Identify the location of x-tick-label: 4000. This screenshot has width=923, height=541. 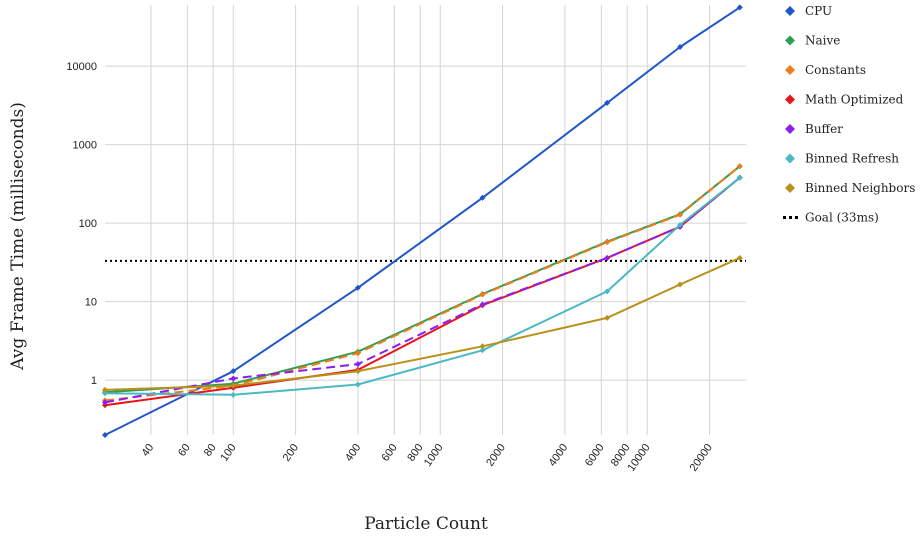
(558, 455).